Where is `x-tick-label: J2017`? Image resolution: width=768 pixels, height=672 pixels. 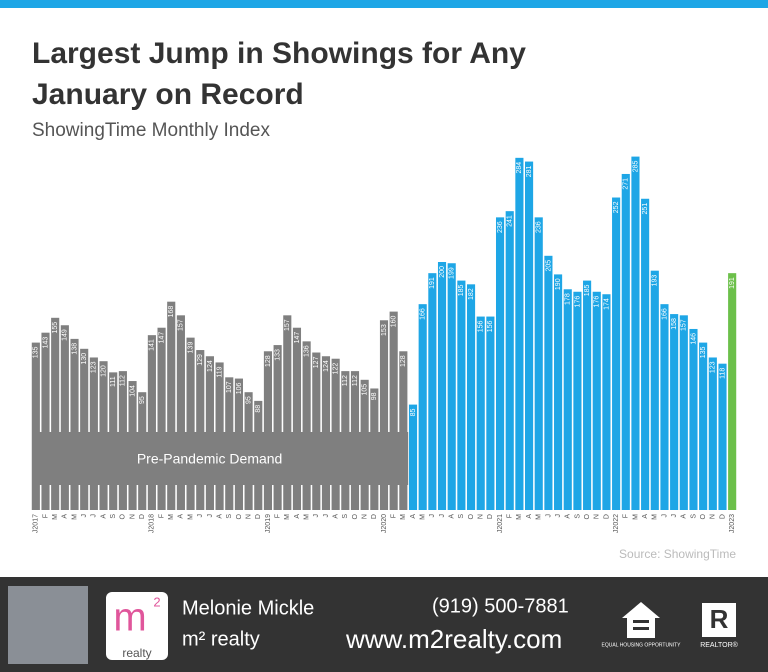 x-tick-label: J2017 is located at coordinates (36, 523).